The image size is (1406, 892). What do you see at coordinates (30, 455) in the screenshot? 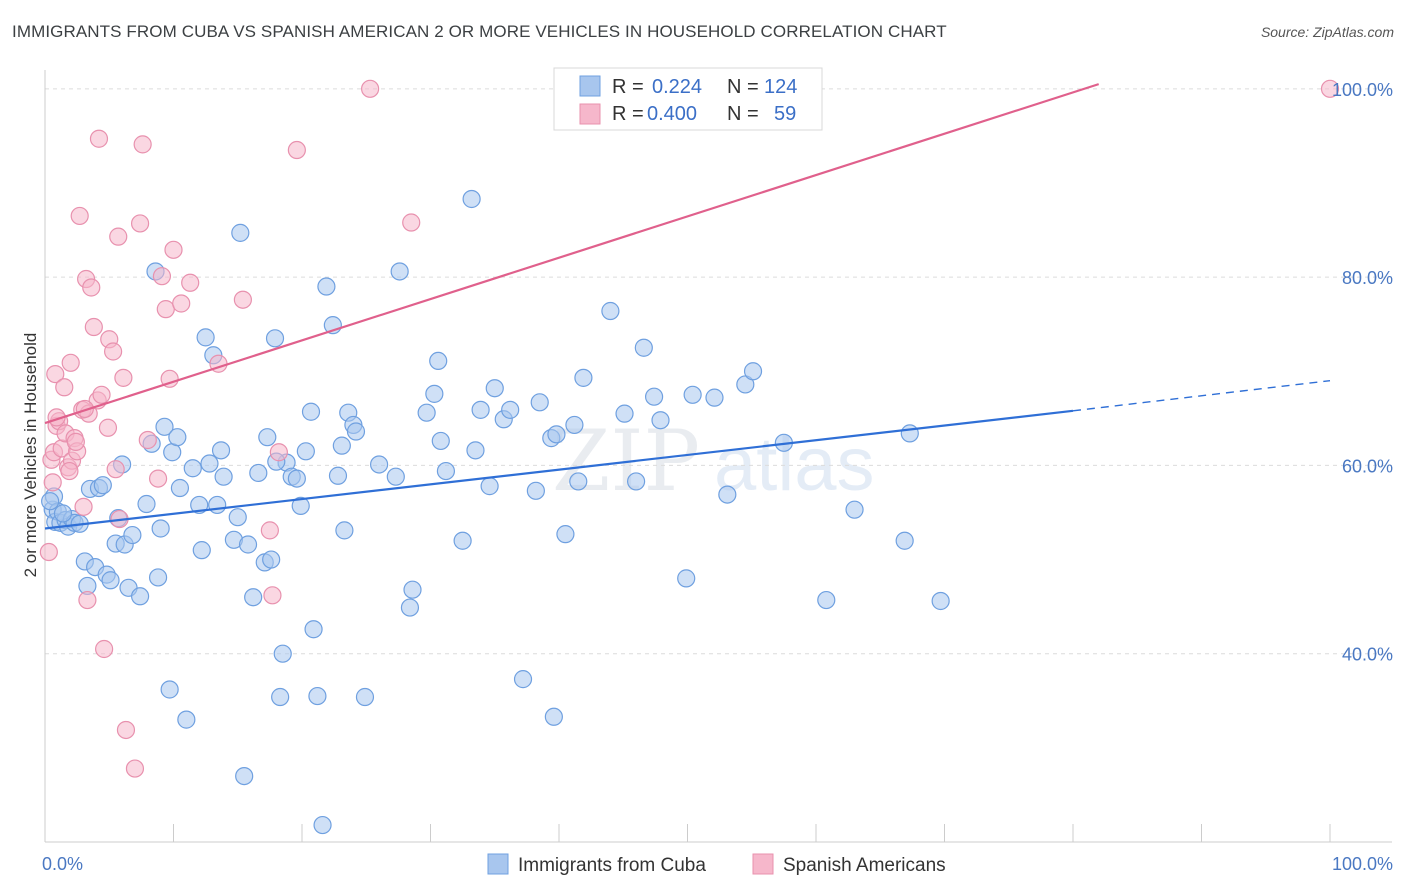
I see `y-axis-label: 2 or more Vehicles in Household` at bounding box center [30, 455].